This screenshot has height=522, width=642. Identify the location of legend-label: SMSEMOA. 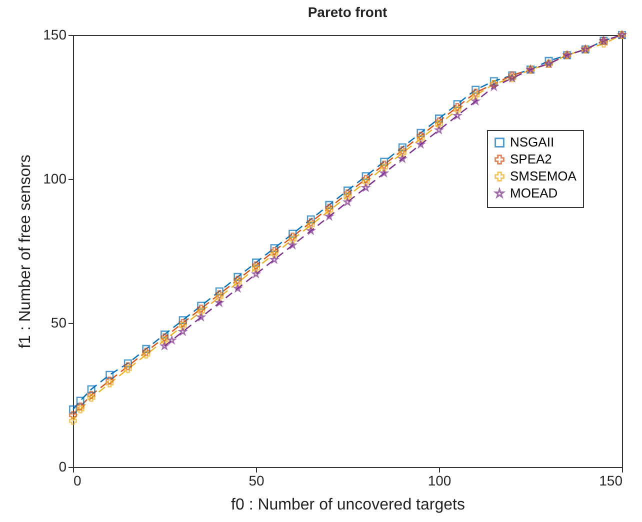
(543, 176).